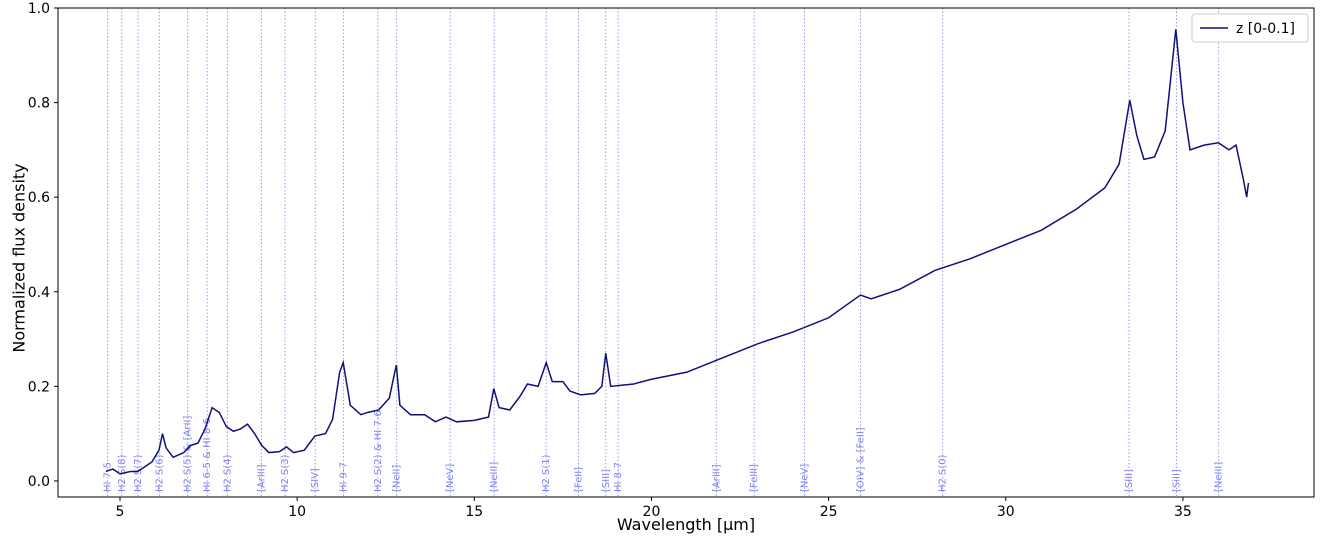 The height and width of the screenshot is (544, 1332). I want to click on legend: z [0-0.1], so click(1250, 28).